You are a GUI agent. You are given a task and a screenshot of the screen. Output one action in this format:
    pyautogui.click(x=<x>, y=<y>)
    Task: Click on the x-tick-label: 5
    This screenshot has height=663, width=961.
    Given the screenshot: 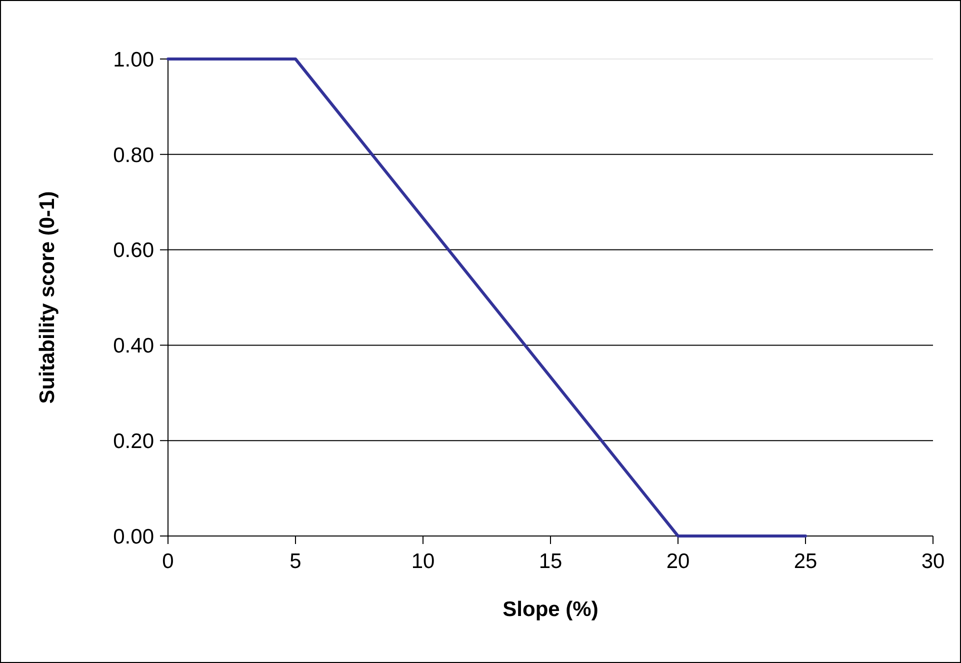 What is the action you would take?
    pyautogui.click(x=296, y=561)
    